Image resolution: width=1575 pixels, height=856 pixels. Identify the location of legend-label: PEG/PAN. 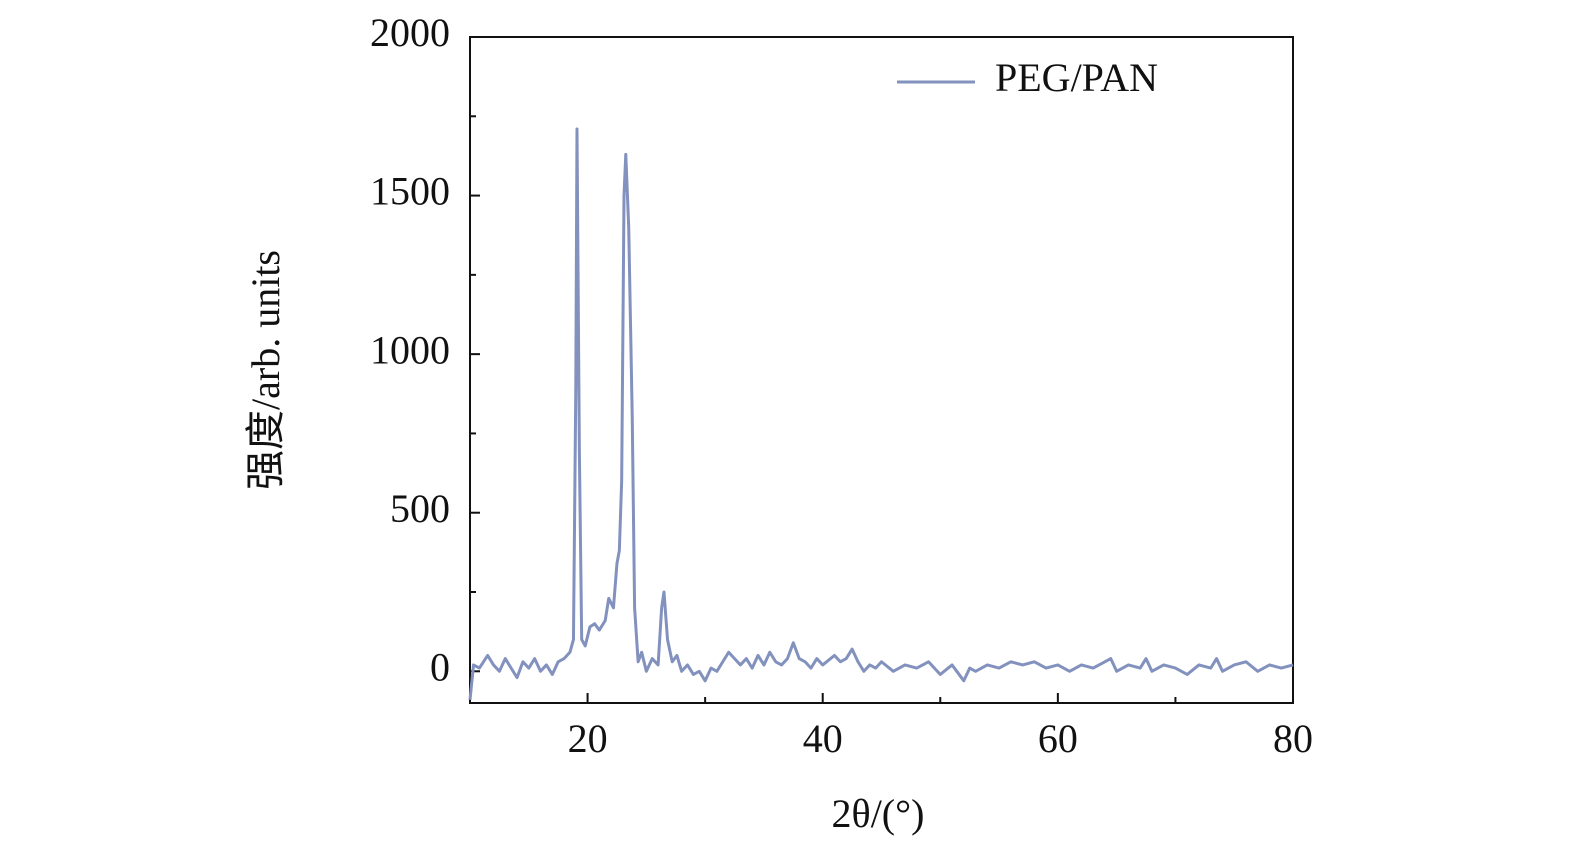
(1076, 77).